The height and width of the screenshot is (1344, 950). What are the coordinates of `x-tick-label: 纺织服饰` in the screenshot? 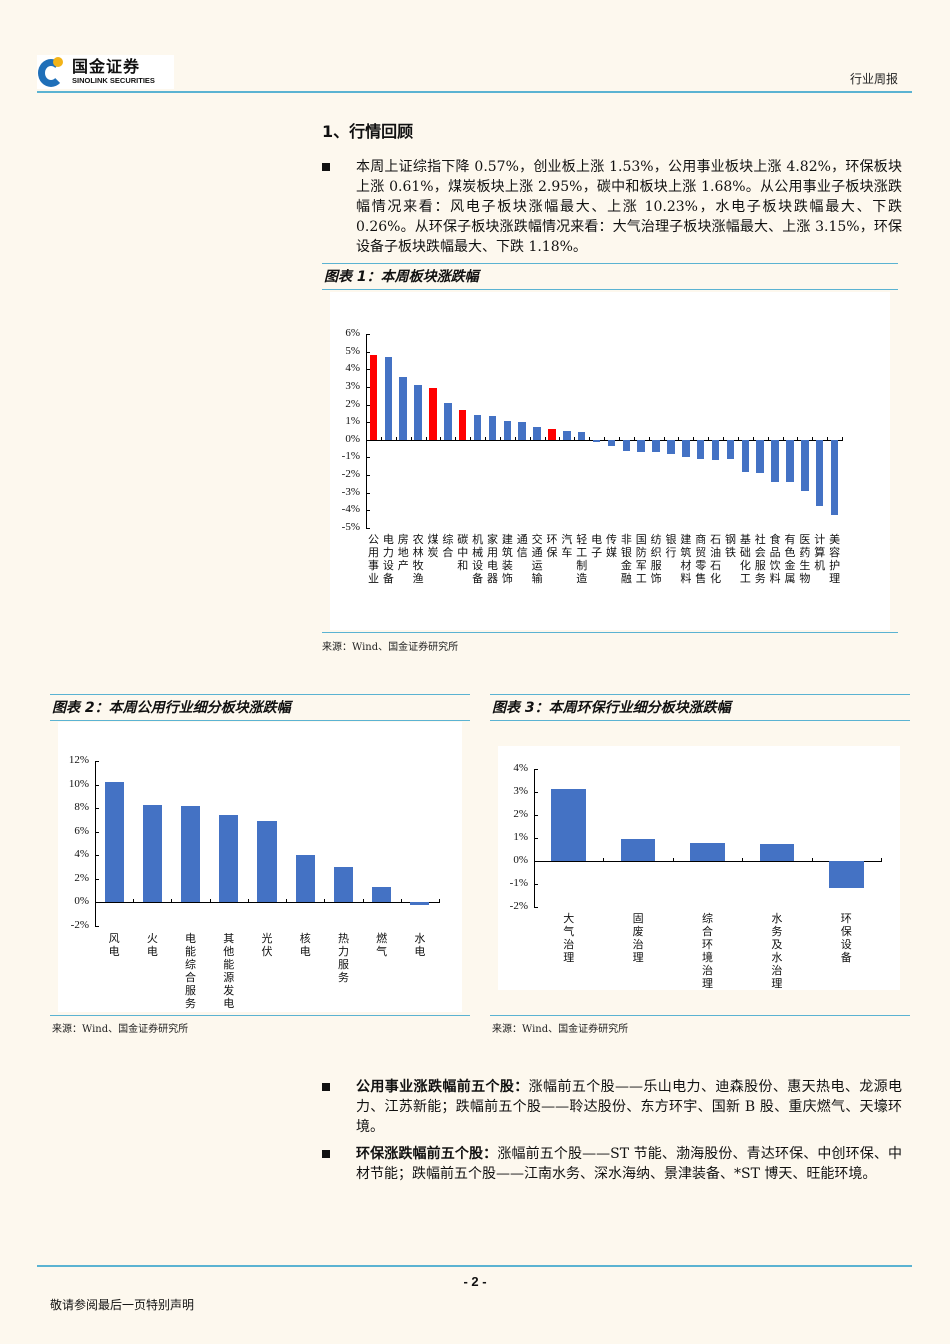 It's located at (656, 559).